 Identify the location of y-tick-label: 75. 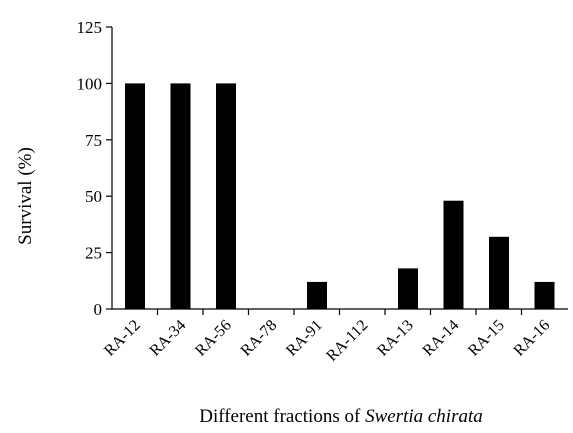
(93, 140).